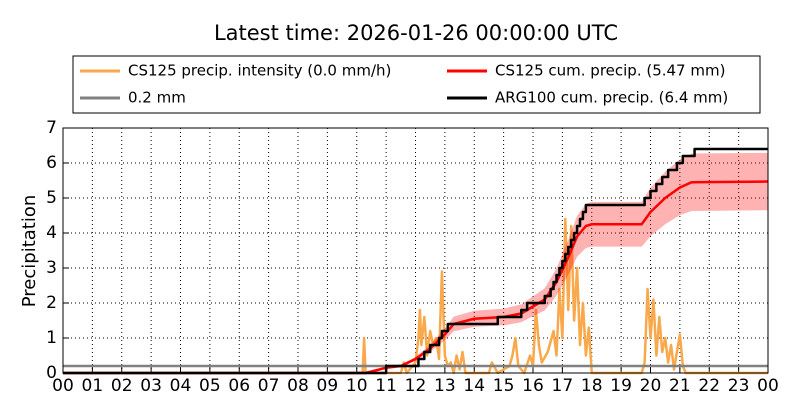 The image size is (800, 420). What do you see at coordinates (51, 163) in the screenshot?
I see `y-tick-label: 6` at bounding box center [51, 163].